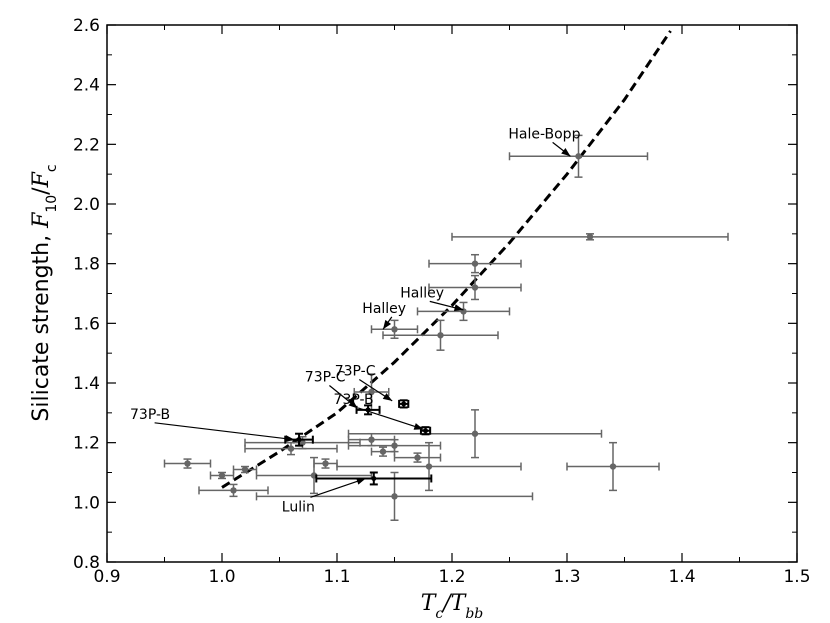  I want to click on annotation-label: Hale-Bopp, so click(544, 134).